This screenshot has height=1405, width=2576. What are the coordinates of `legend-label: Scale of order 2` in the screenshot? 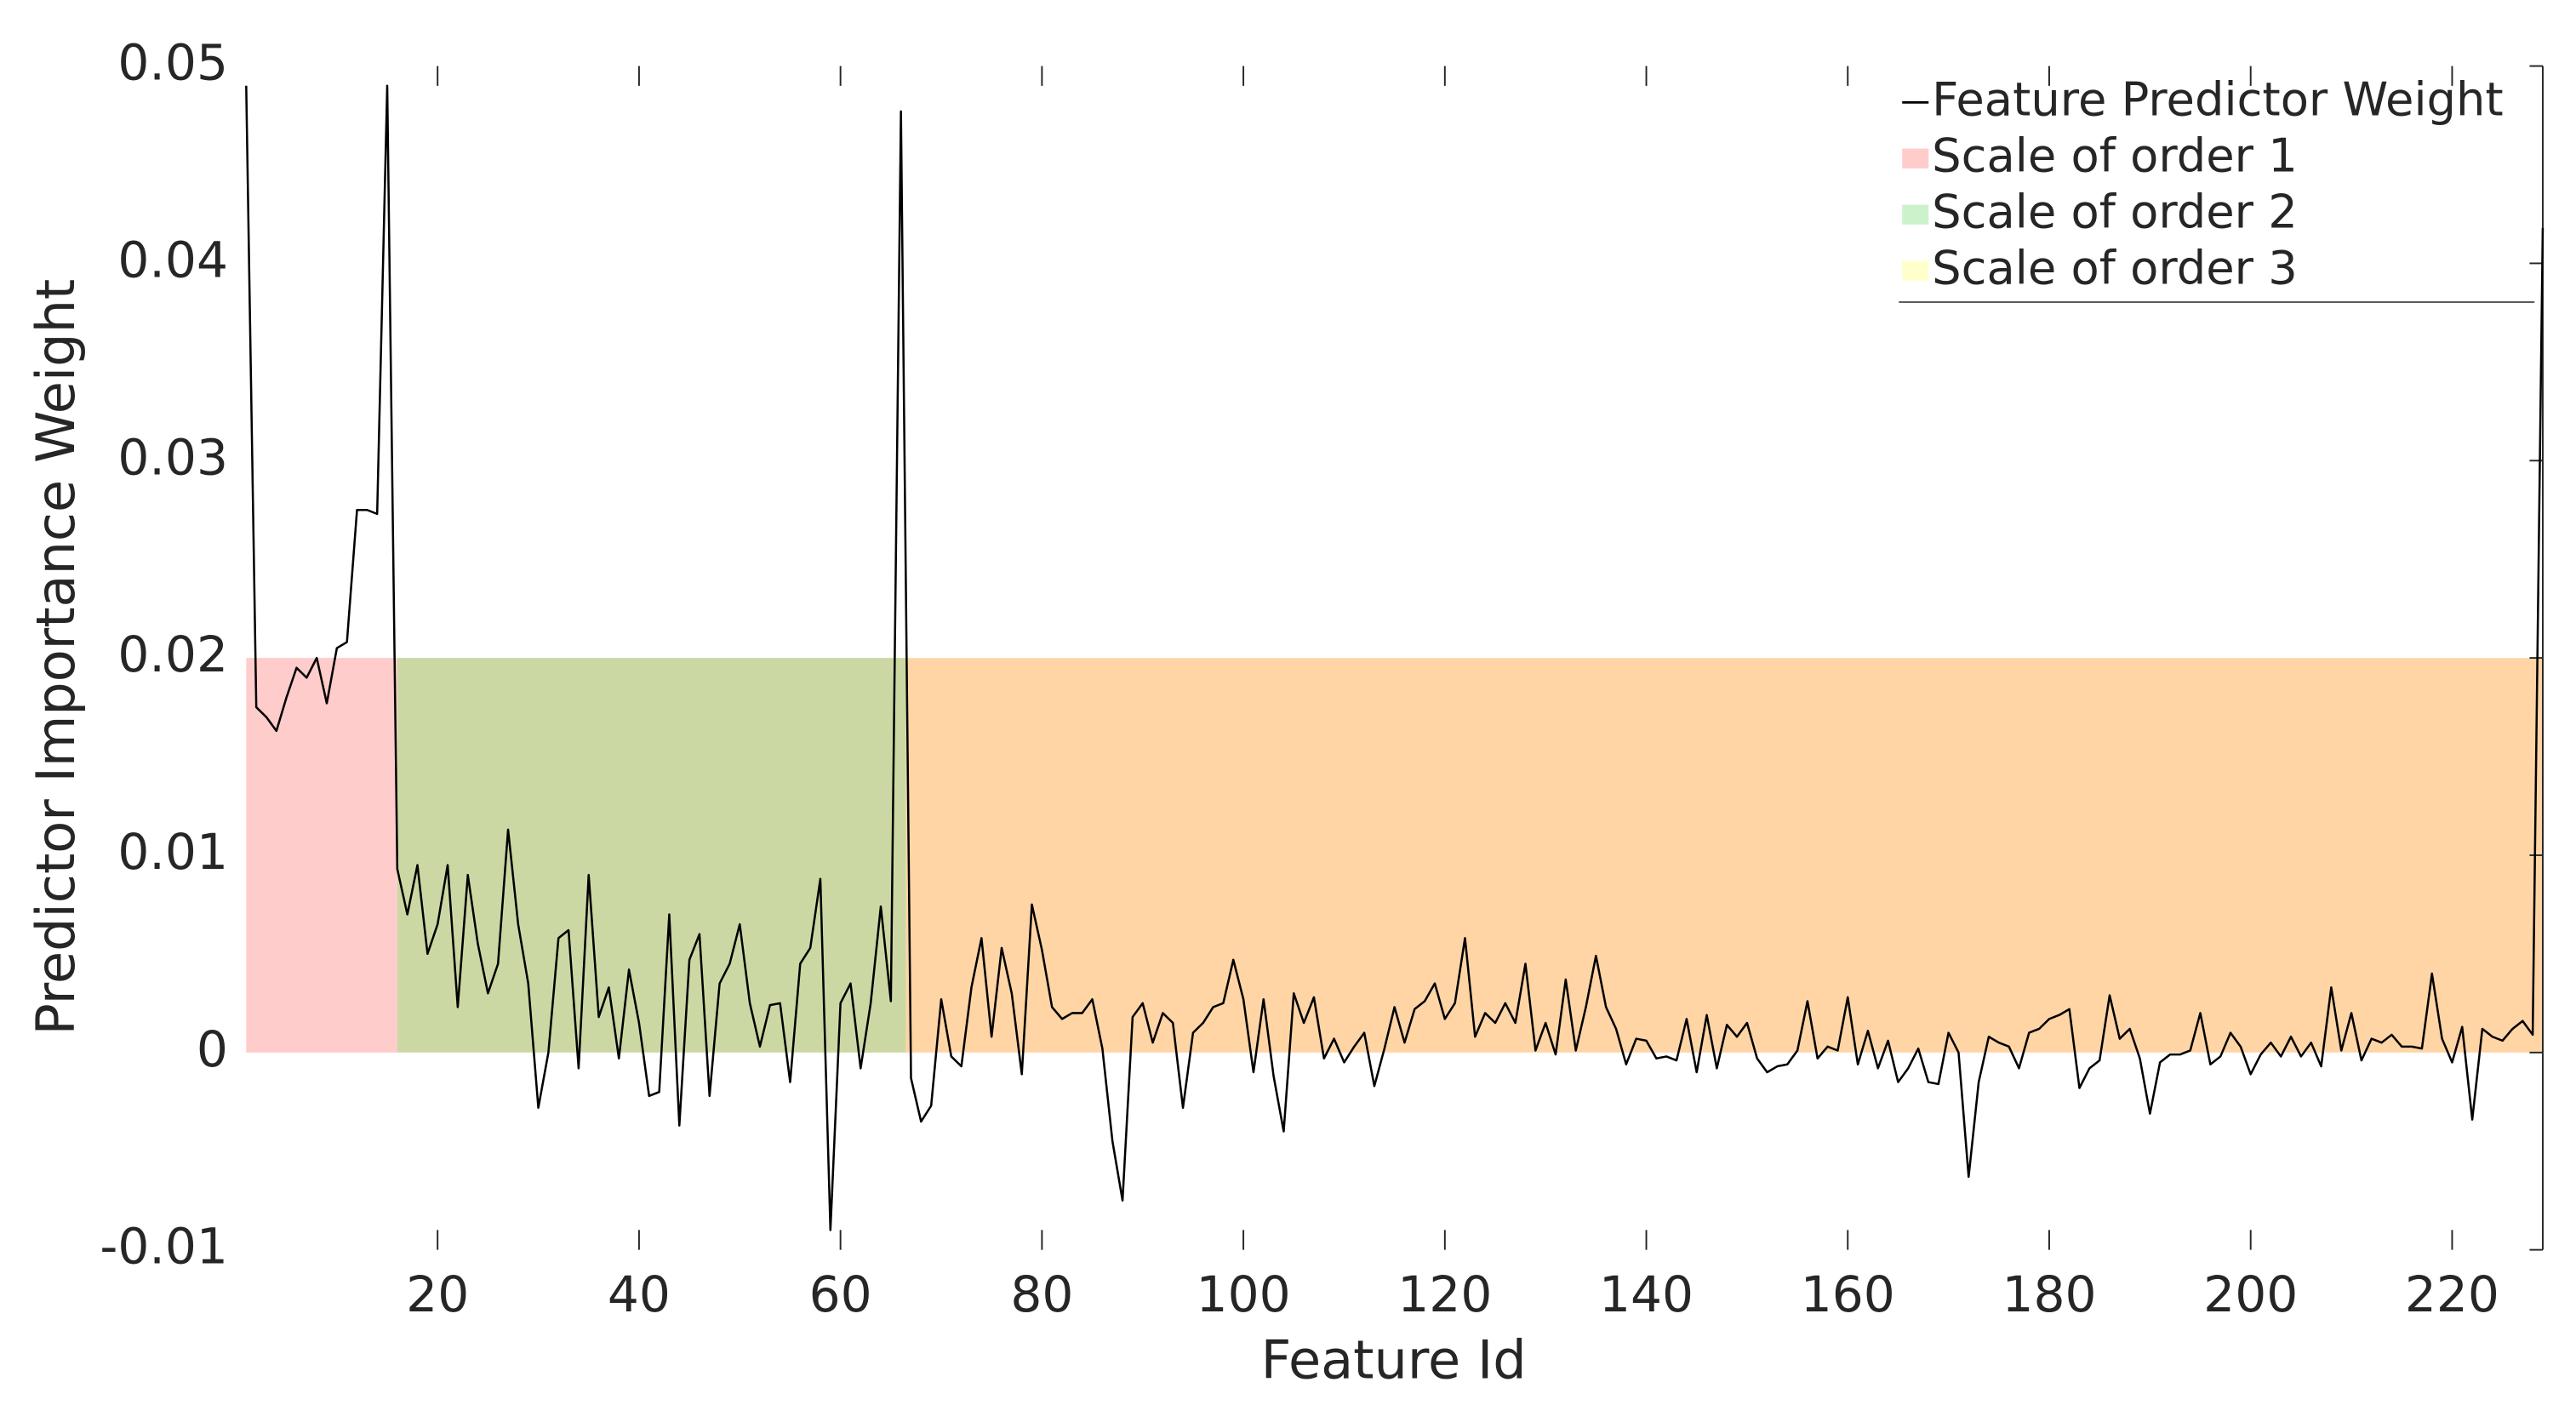 It's located at (2115, 211).